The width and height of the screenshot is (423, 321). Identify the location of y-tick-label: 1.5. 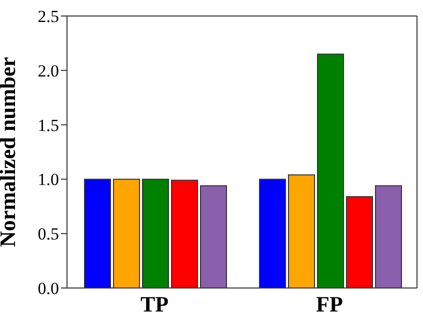
(48, 125).